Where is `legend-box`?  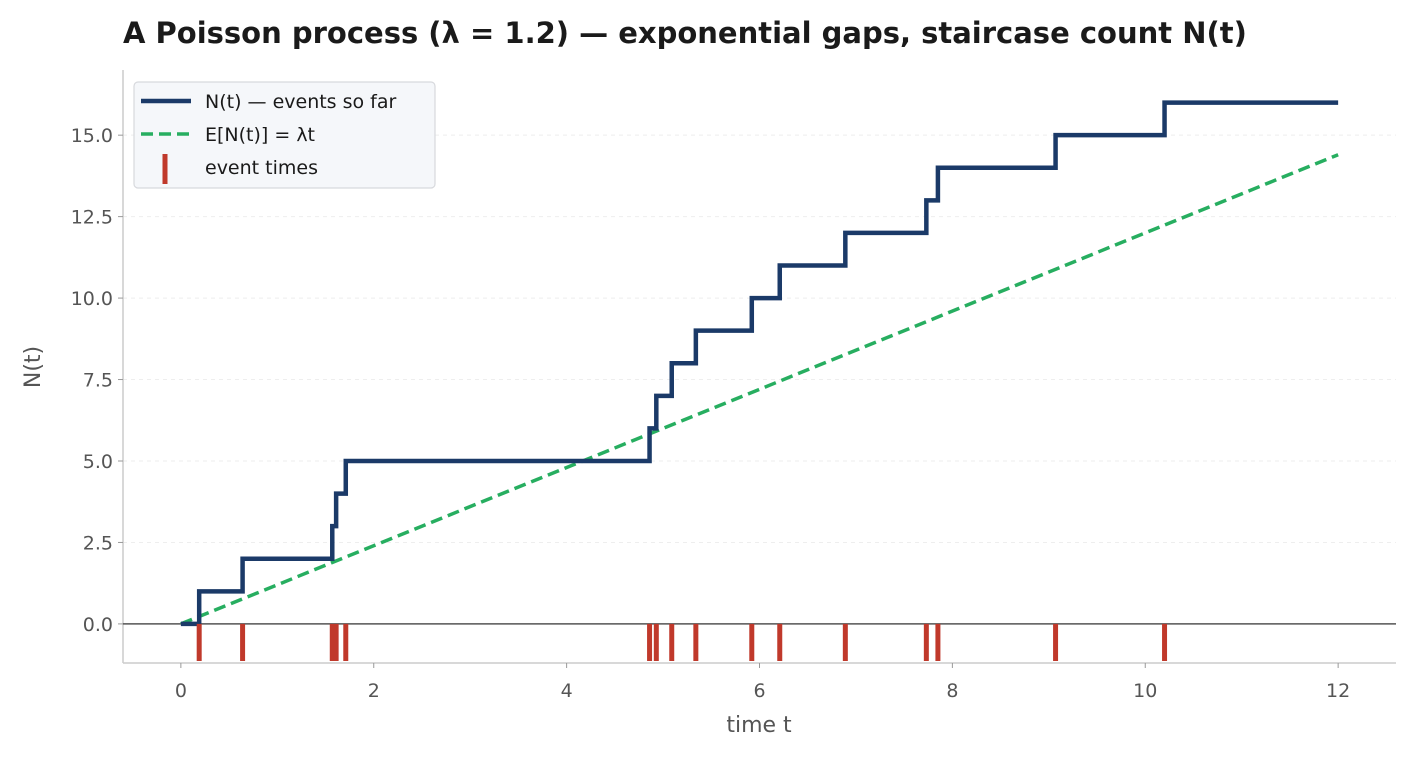
legend-box is located at coordinates (284, 135).